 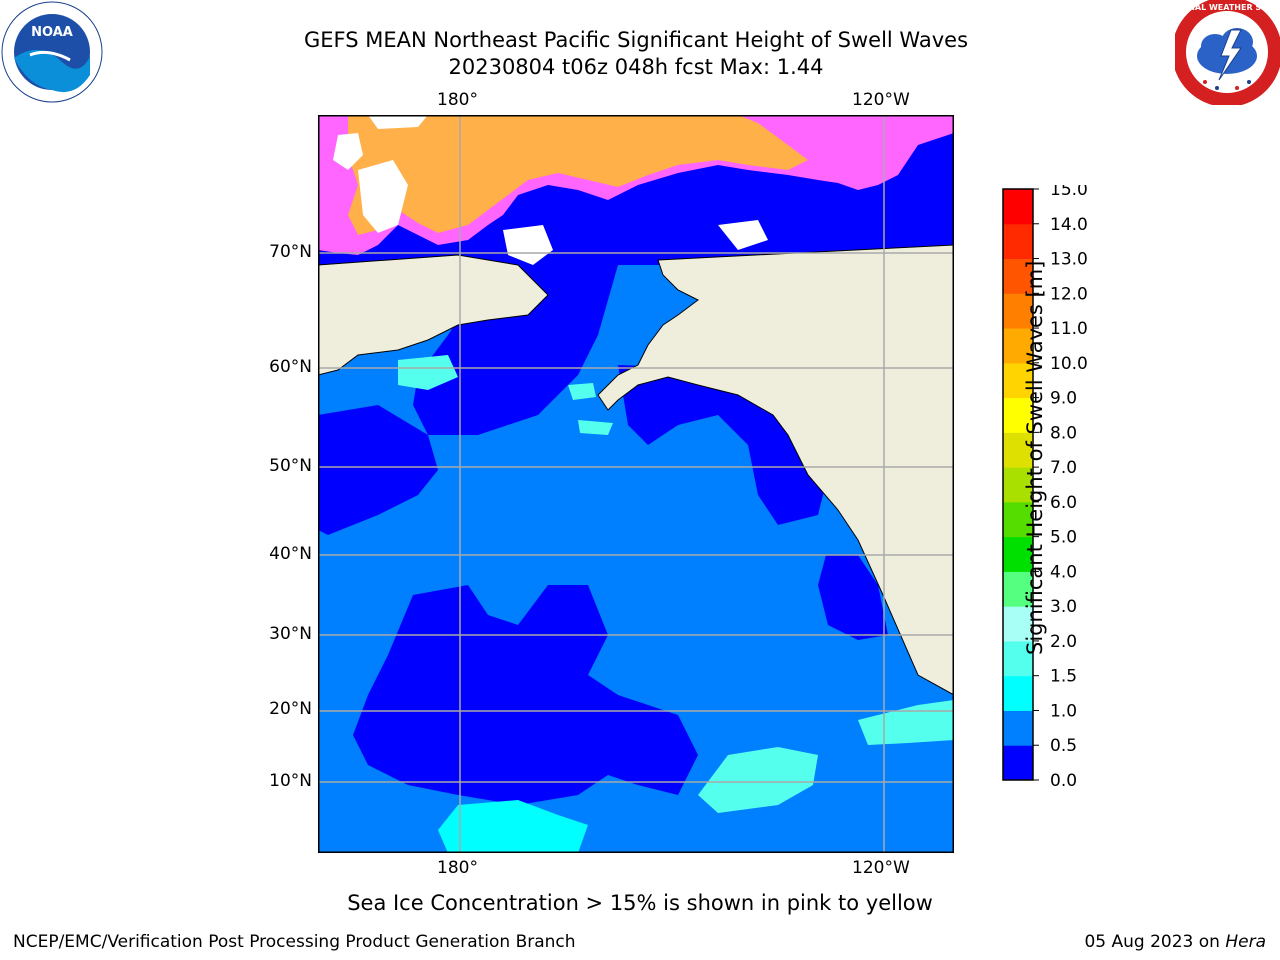 I want to click on colorbar-border, so click(x=1018, y=484).